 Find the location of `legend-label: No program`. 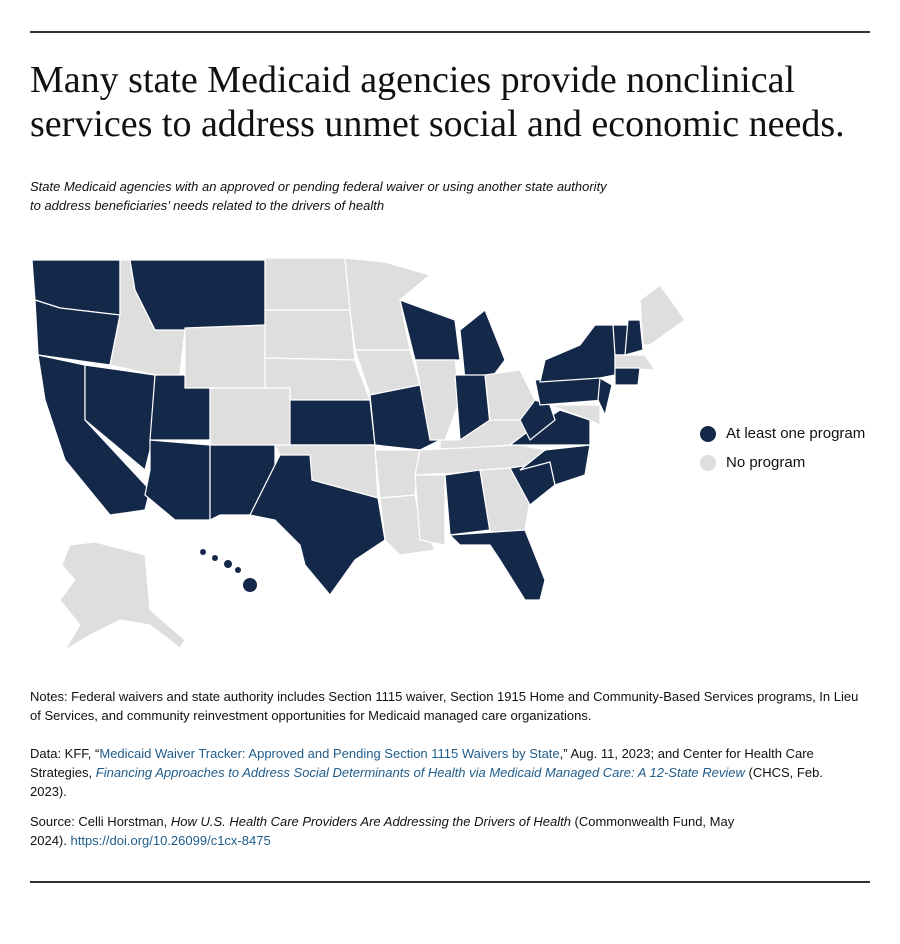

legend-label: No program is located at coordinates (765, 462).